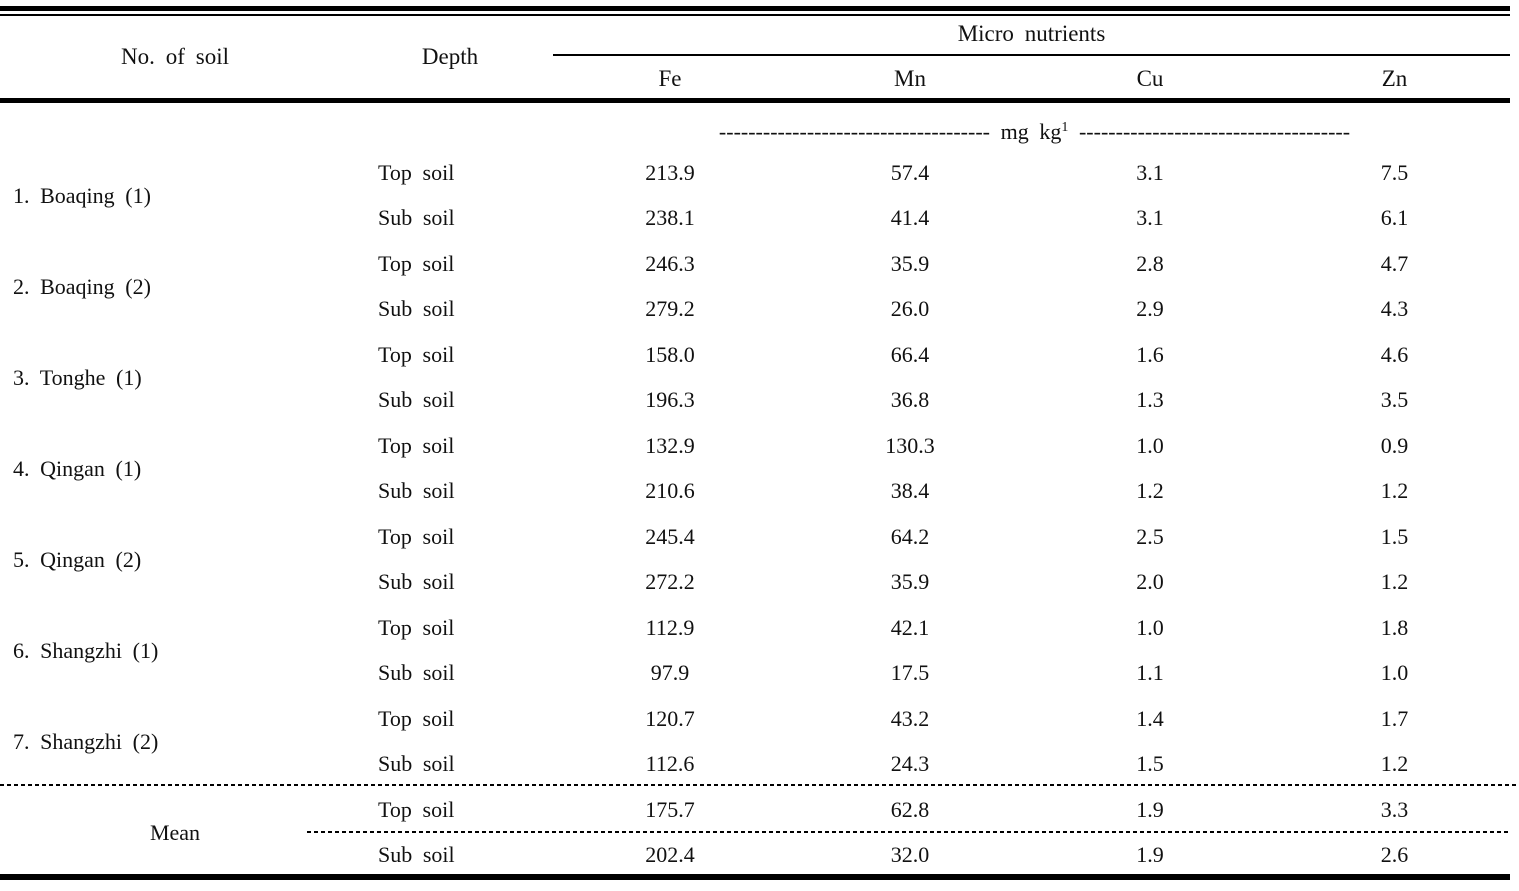 The image size is (1519, 891). I want to click on soil-group-label: Mean, so click(175, 832).